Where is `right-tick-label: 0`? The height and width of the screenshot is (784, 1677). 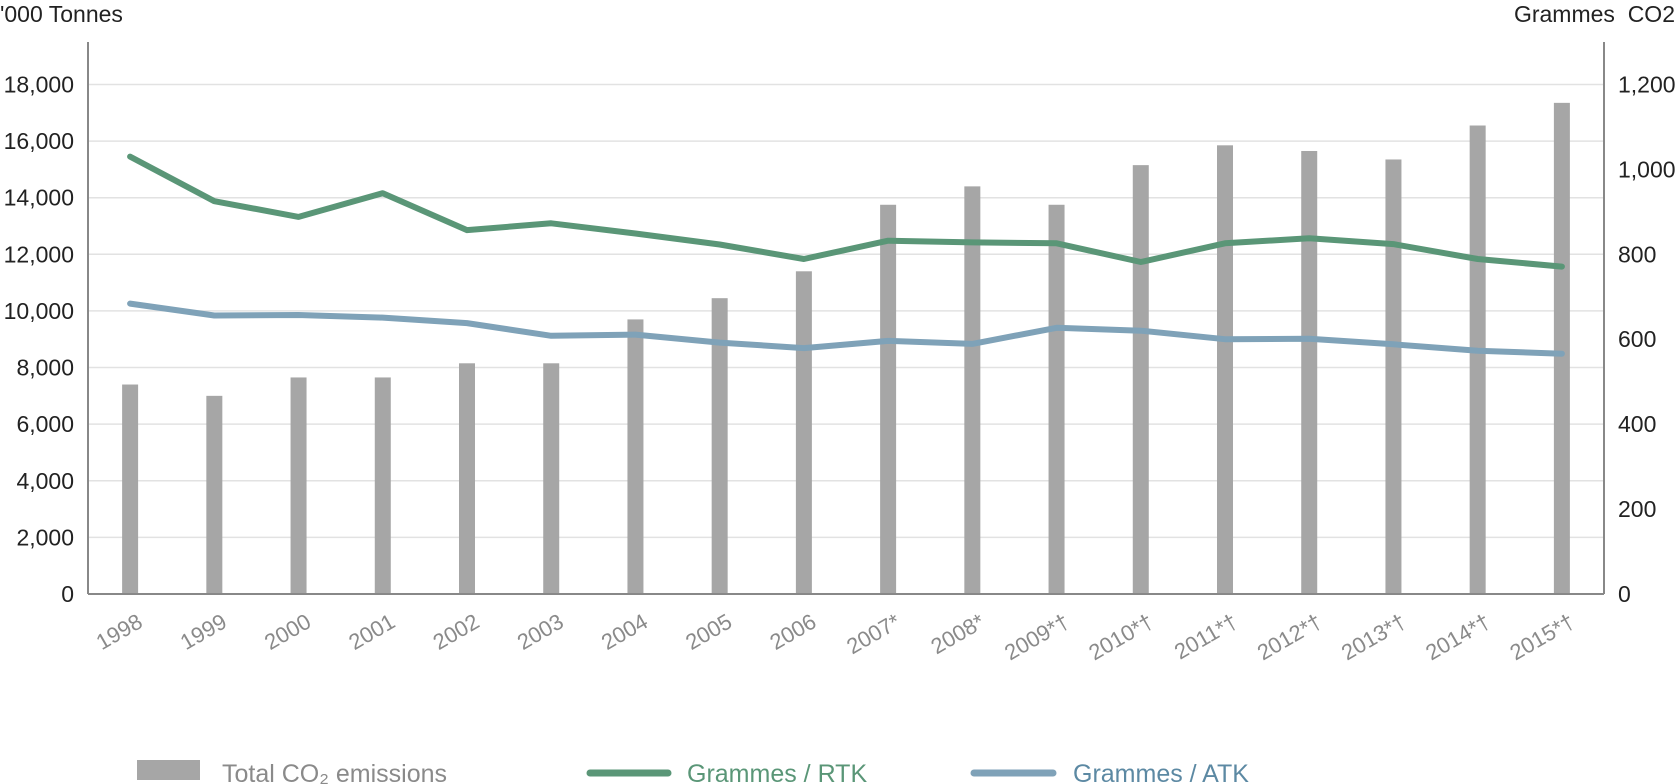 right-tick-label: 0 is located at coordinates (1624, 594).